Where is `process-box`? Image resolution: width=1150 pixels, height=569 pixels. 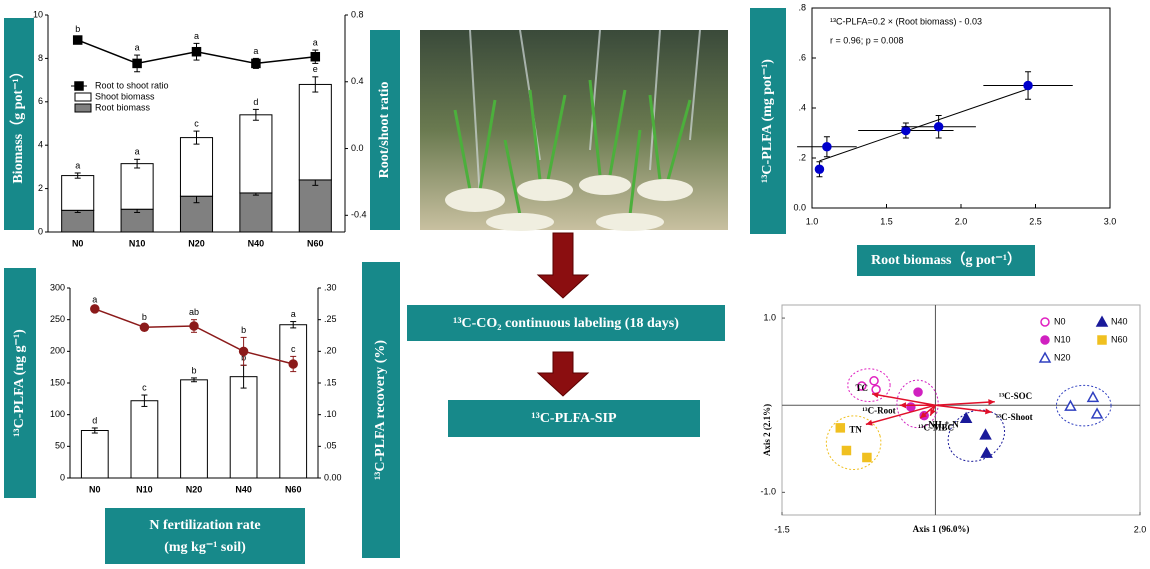
process-box is located at coordinates (574, 418).